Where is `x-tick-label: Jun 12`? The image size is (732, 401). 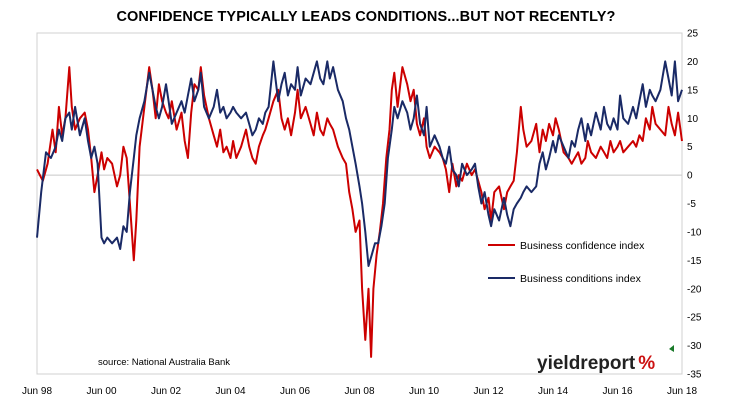 x-tick-label: Jun 12 is located at coordinates (488, 391).